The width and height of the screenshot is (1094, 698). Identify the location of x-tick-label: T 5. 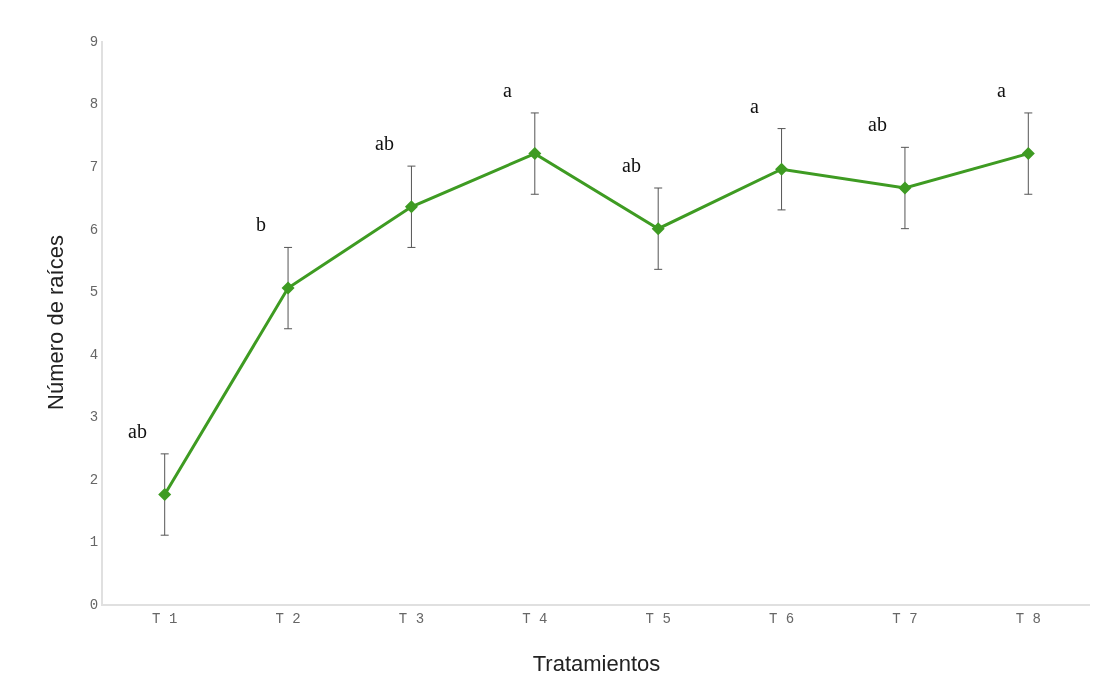
(658, 618).